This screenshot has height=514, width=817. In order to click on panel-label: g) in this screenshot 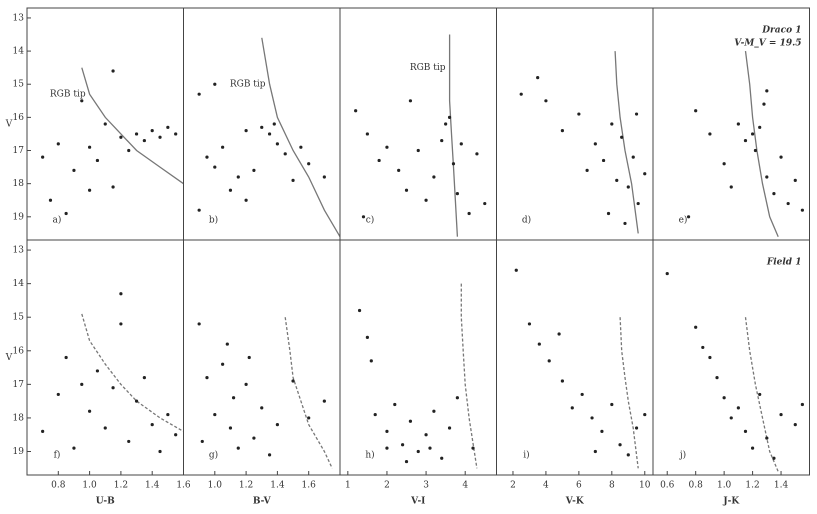, I will do `click(213, 455)`.